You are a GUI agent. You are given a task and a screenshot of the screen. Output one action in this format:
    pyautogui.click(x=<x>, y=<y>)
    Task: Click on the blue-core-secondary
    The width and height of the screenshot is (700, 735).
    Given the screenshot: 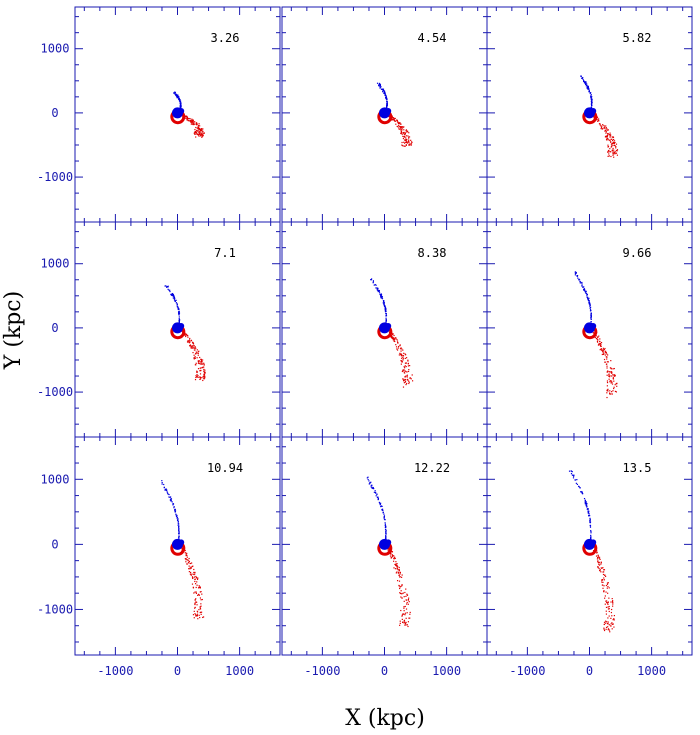 What is the action you would take?
    pyautogui.click(x=388, y=325)
    